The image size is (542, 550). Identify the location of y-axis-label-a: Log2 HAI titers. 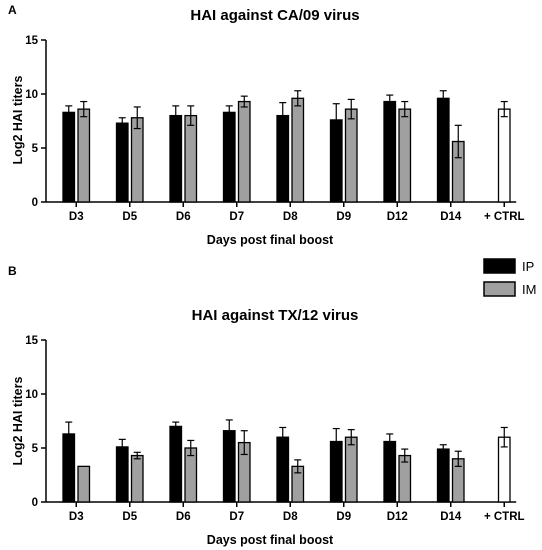
(18, 120).